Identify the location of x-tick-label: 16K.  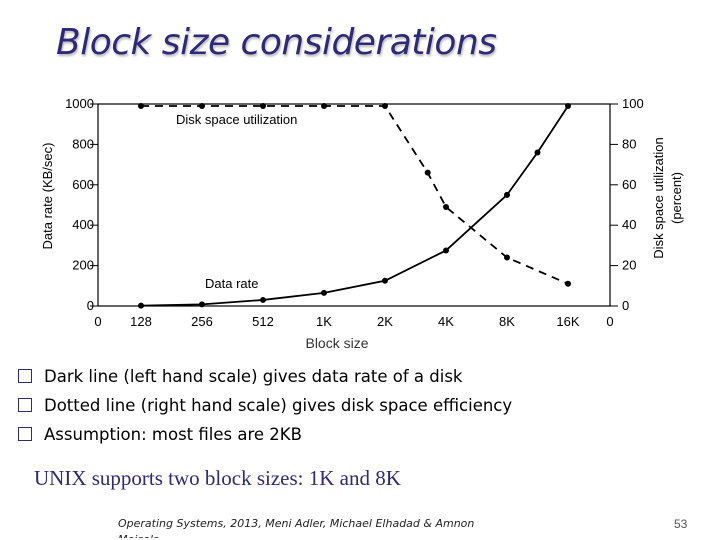
(567, 321).